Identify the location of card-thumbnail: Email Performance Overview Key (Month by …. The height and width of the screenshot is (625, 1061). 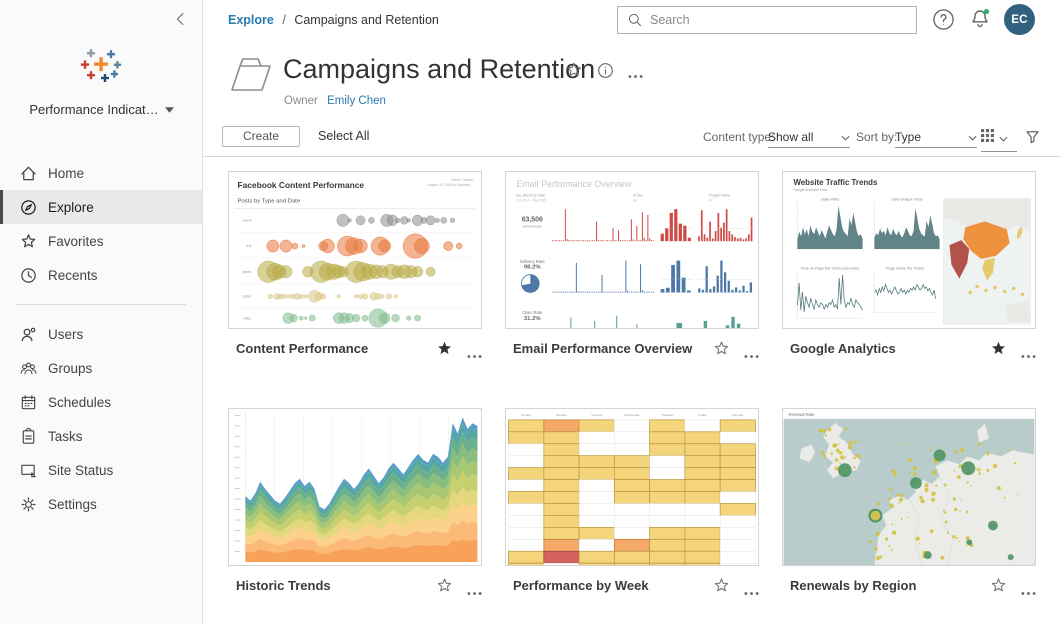
(632, 250).